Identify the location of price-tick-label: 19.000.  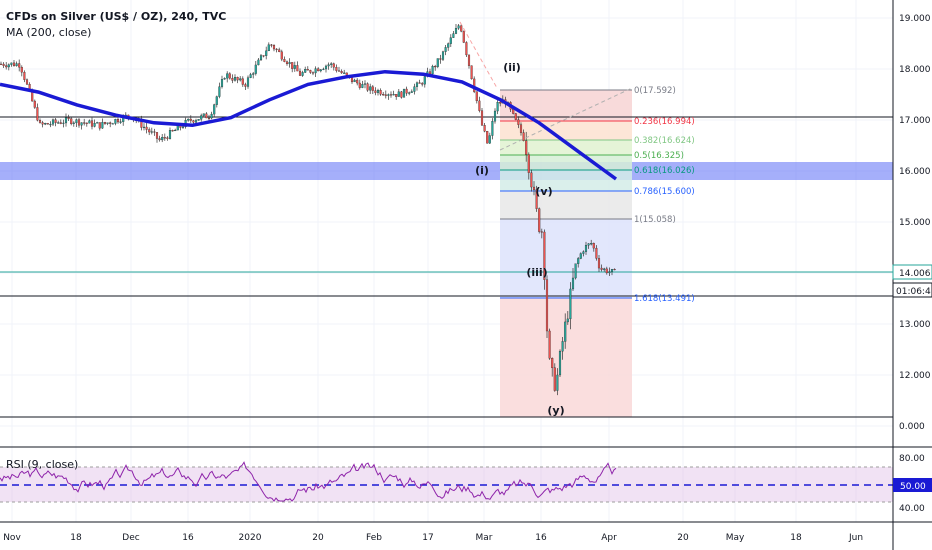
(915, 19).